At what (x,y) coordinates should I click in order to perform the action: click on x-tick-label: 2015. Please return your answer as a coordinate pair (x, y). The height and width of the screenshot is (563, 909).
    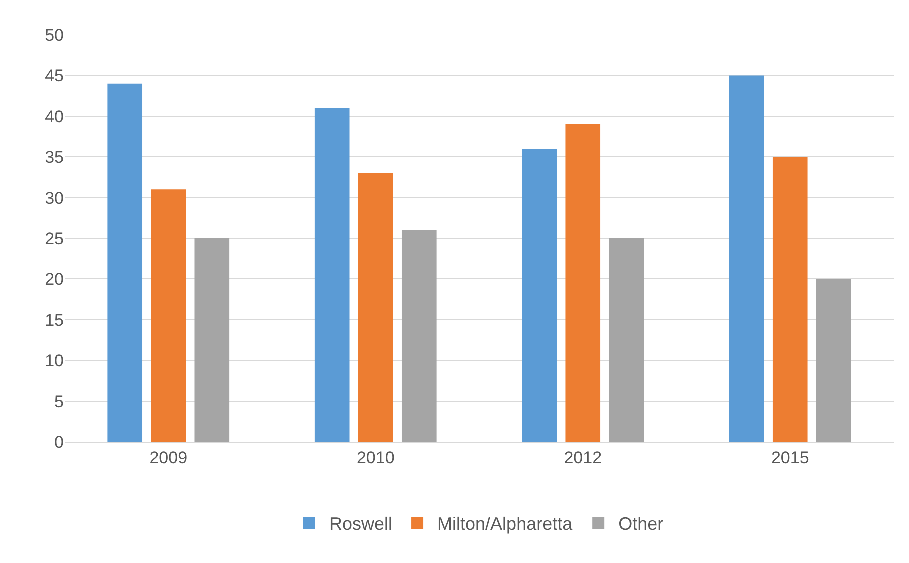
    Looking at the image, I should click on (790, 458).